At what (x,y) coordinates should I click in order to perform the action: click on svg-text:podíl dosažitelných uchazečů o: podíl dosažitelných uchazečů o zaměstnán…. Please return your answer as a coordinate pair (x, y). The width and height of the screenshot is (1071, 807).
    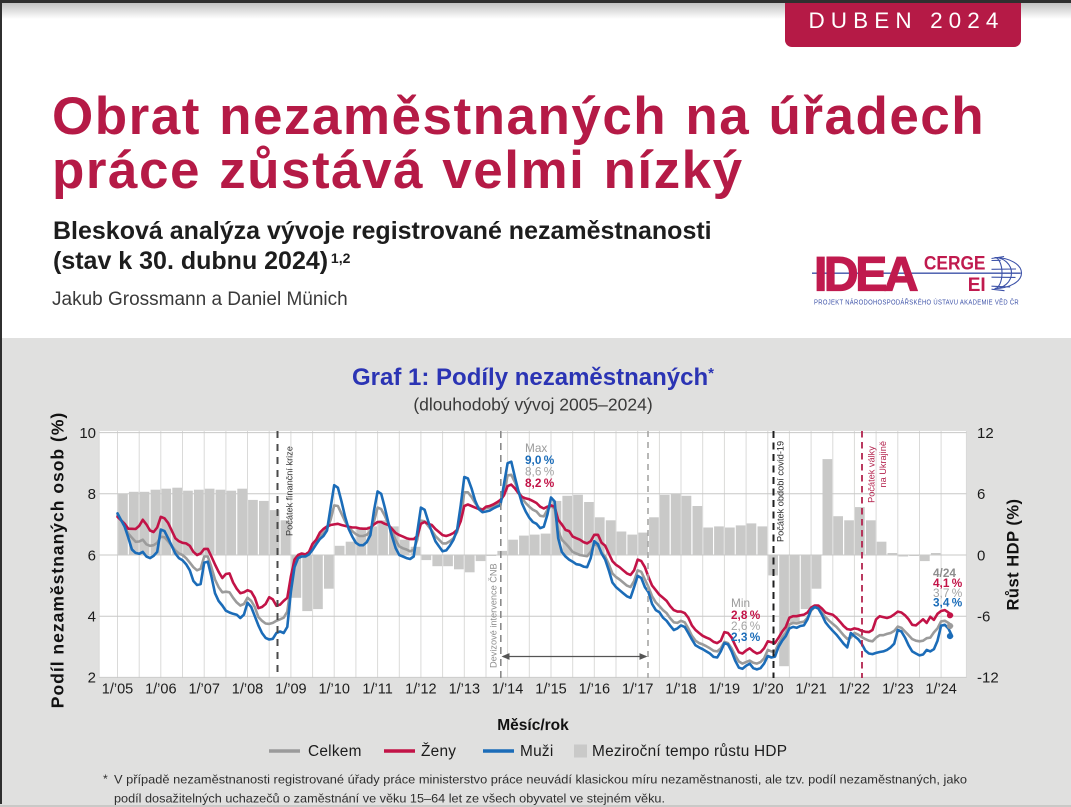
    Looking at the image, I should click on (389, 799).